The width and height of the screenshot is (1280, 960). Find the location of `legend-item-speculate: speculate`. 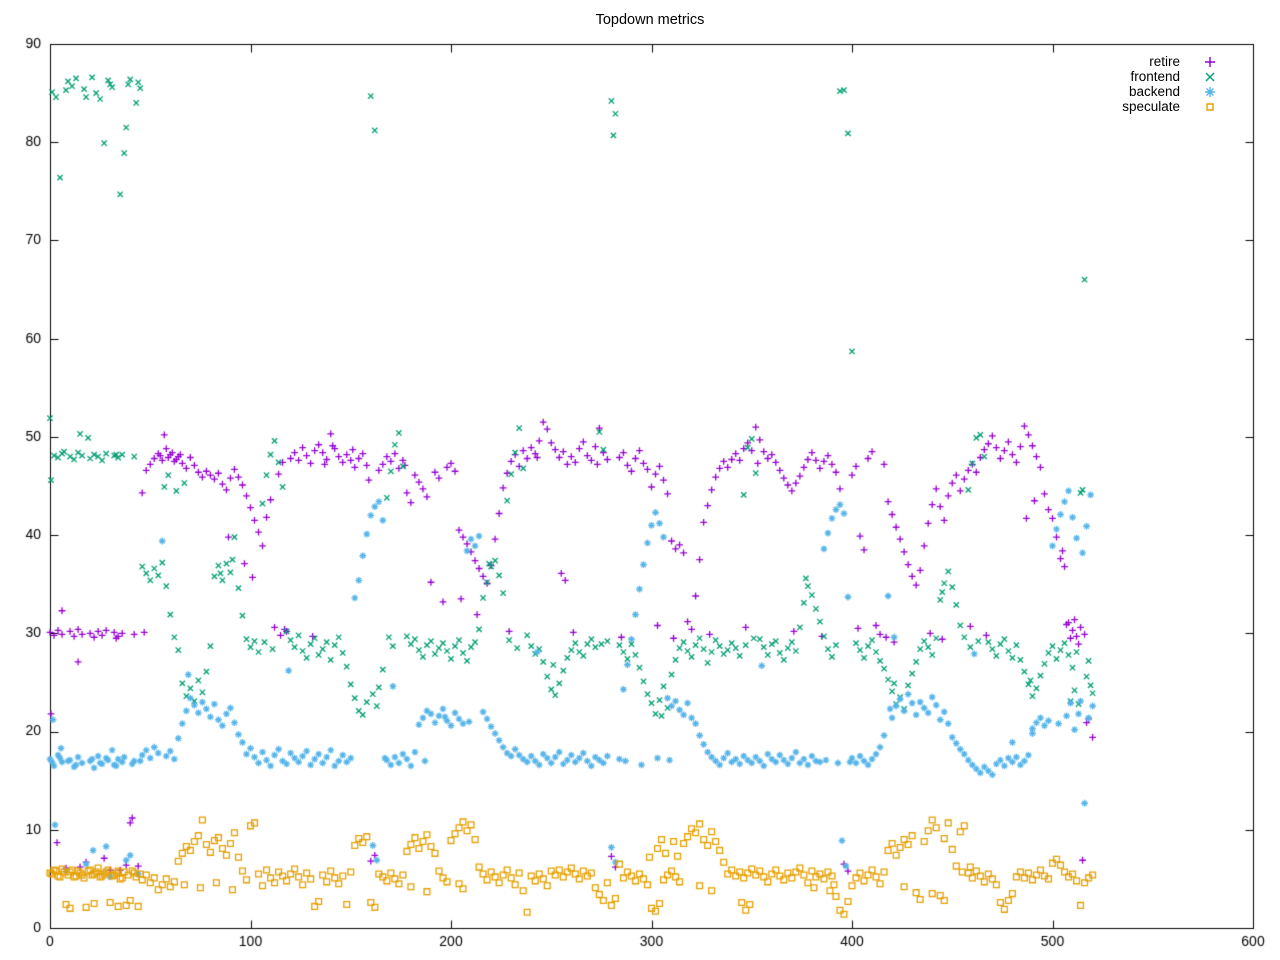

legend-item-speculate: speculate is located at coordinates (1170, 106).